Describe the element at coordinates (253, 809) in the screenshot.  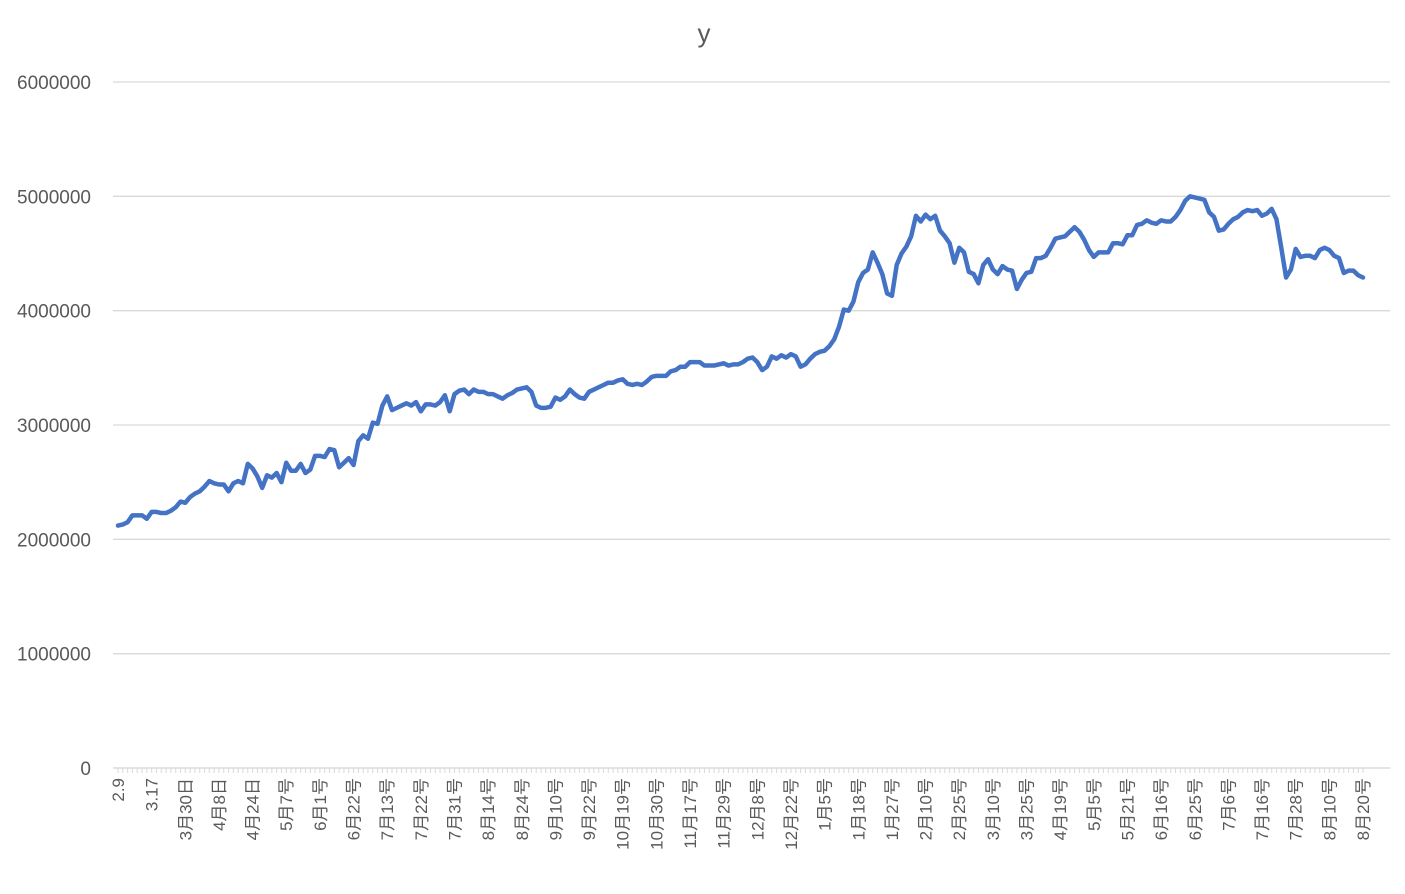
I see `x-tick-label: 4月24日` at that location.